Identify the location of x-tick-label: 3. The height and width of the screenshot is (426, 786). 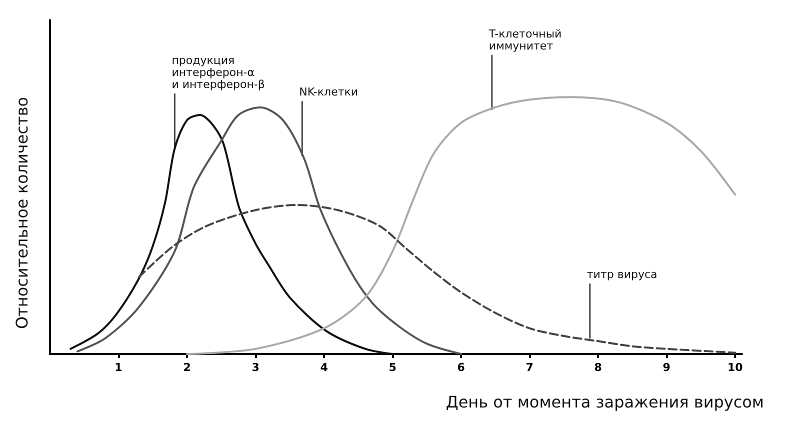
(256, 367).